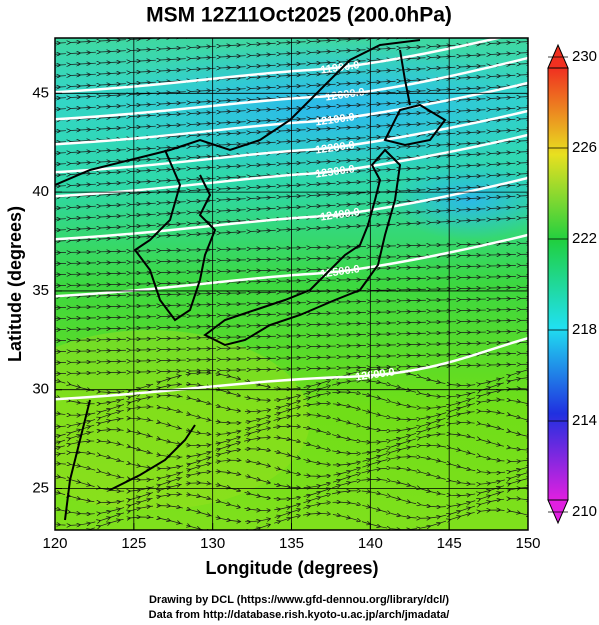  What do you see at coordinates (40, 92) in the screenshot?
I see `y-tick-label: 45` at bounding box center [40, 92].